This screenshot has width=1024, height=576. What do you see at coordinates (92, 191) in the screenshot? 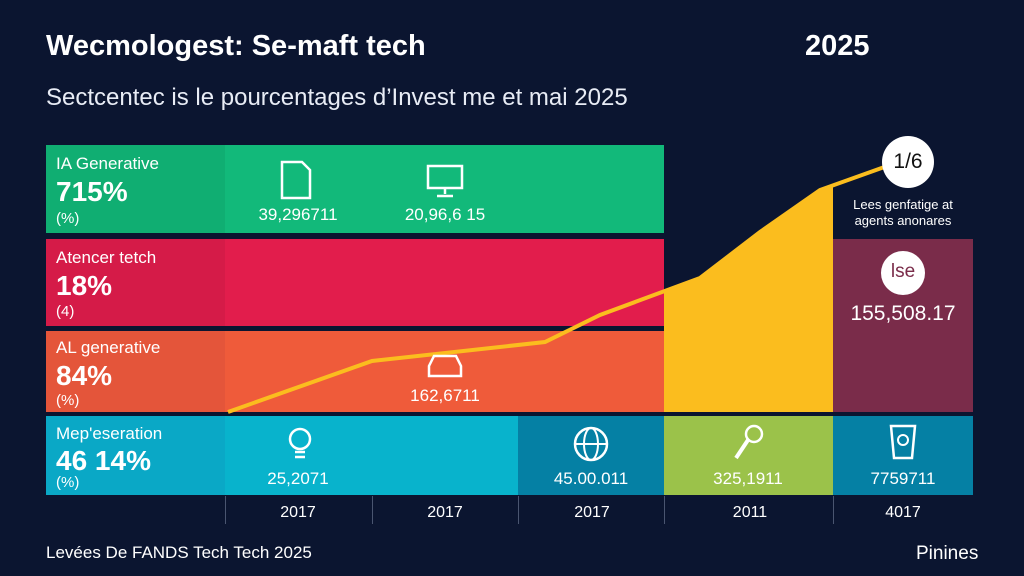
I see `row-percent: 715%` at bounding box center [92, 191].